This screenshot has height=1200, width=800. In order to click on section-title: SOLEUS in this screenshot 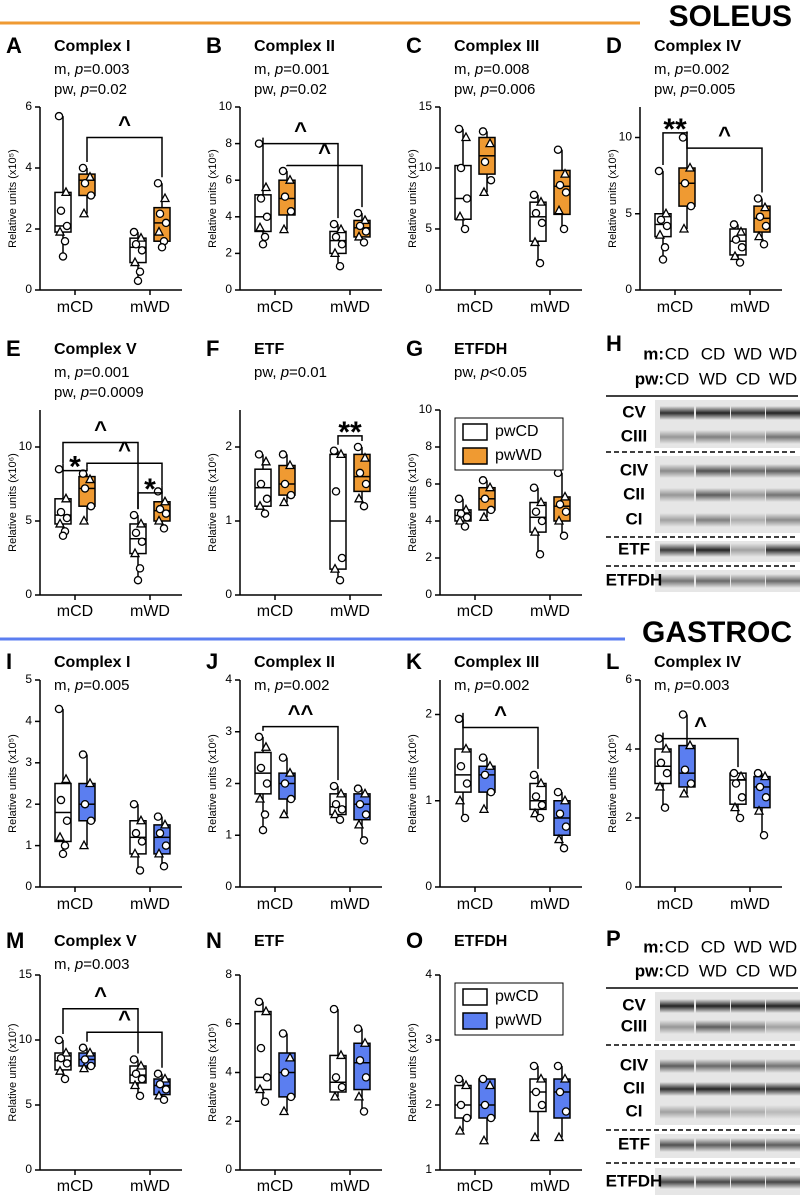, I will do `click(730, 16)`.